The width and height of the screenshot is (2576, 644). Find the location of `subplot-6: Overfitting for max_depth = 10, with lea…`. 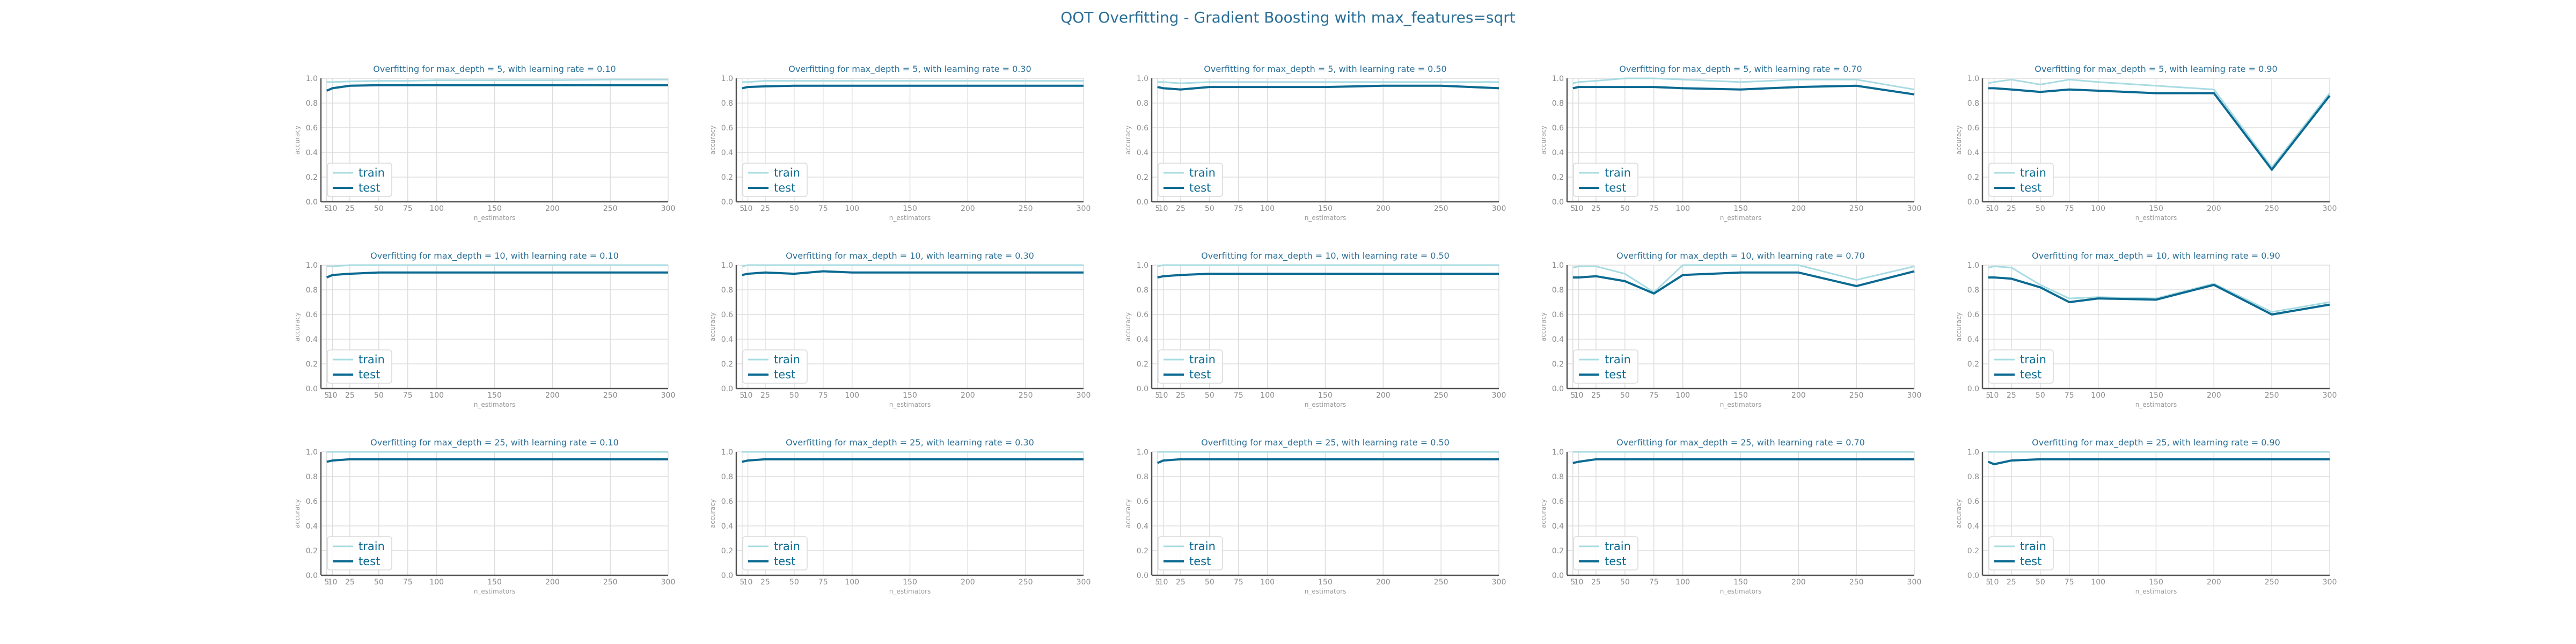

subplot-6: Overfitting for max_depth = 10, with lea… is located at coordinates (484, 329).